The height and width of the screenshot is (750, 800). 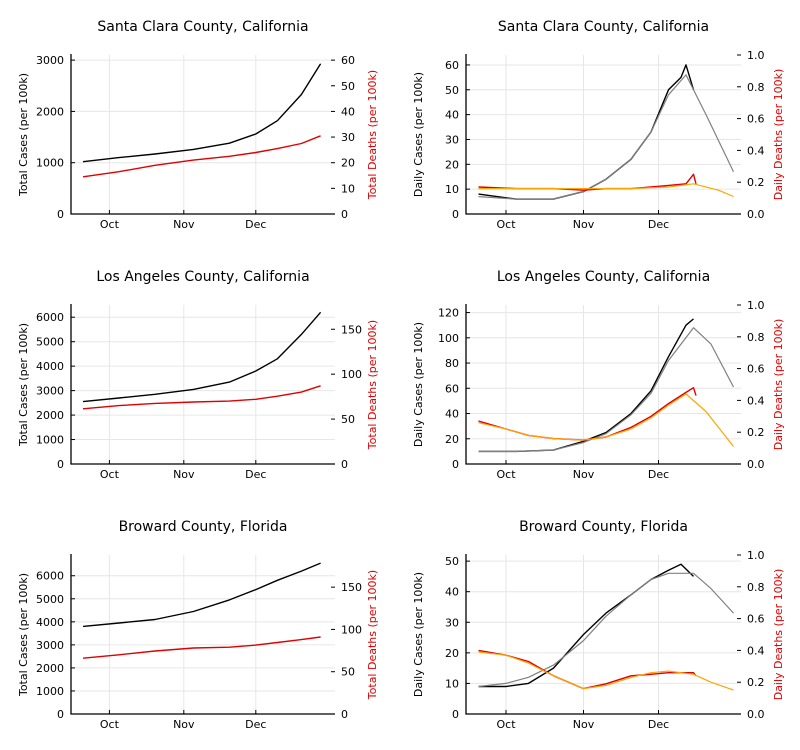 I want to click on y2-tick-label: 10, so click(x=348, y=188).